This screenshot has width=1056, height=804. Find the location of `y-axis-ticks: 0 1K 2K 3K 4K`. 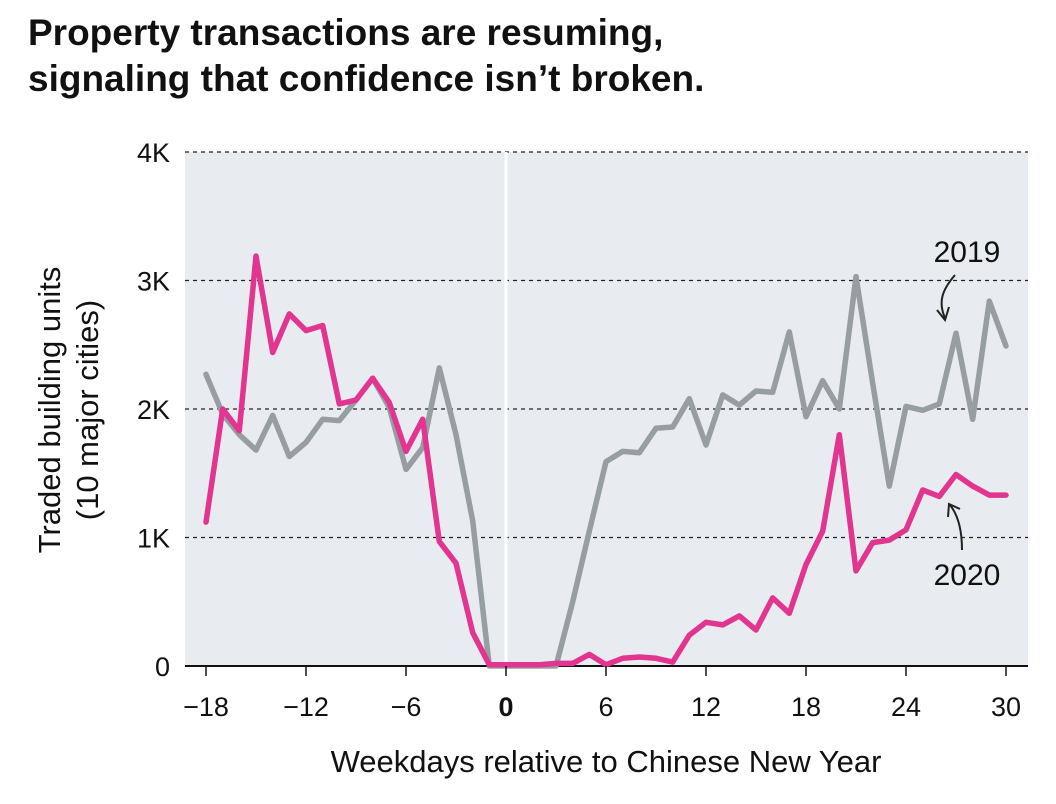

y-axis-ticks: 0 1K 2K 3K 4K is located at coordinates (153, 410).